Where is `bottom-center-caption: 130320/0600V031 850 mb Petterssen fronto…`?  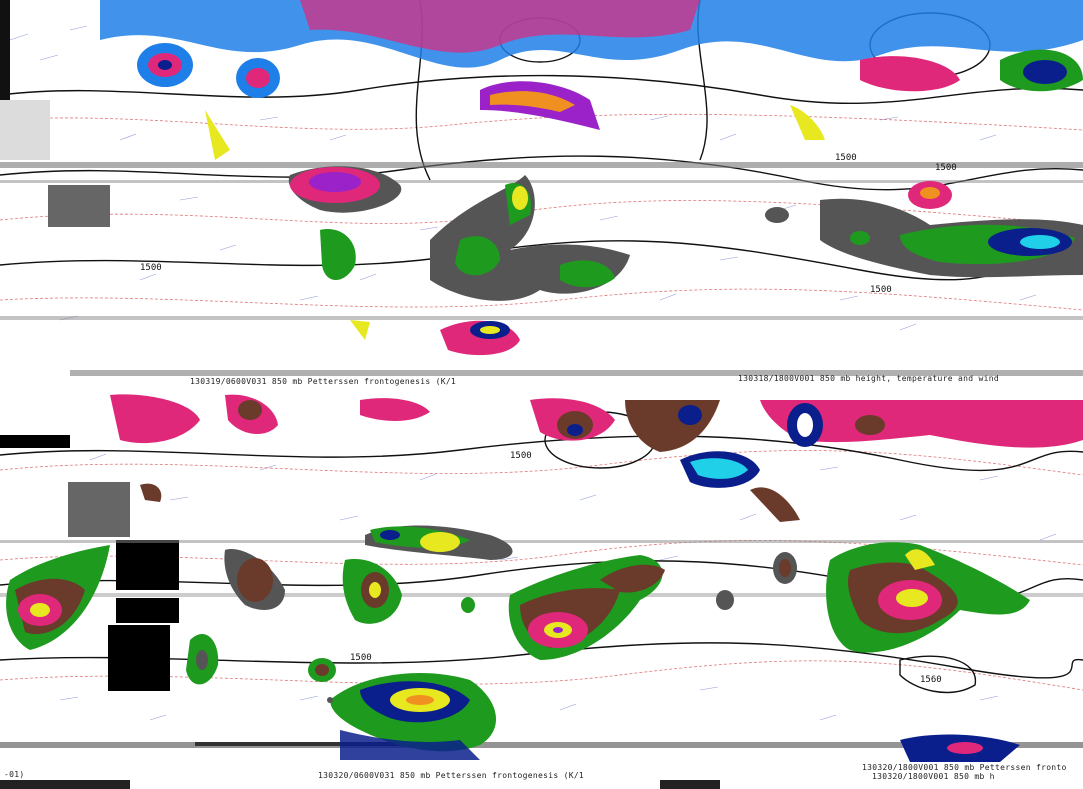 bottom-center-caption: 130320/0600V031 850 mb Petterssen fronto… is located at coordinates (451, 775).